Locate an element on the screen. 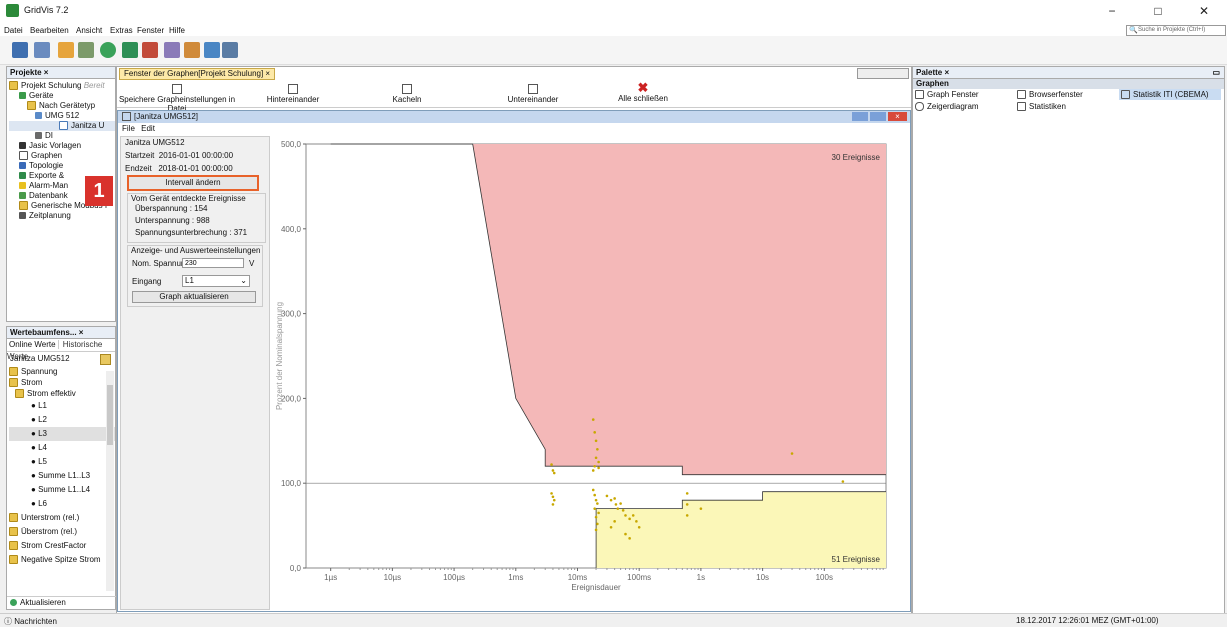 The height and width of the screenshot is (627, 1227). values-item-crest: Strom CrestFactor is located at coordinates (62, 546).